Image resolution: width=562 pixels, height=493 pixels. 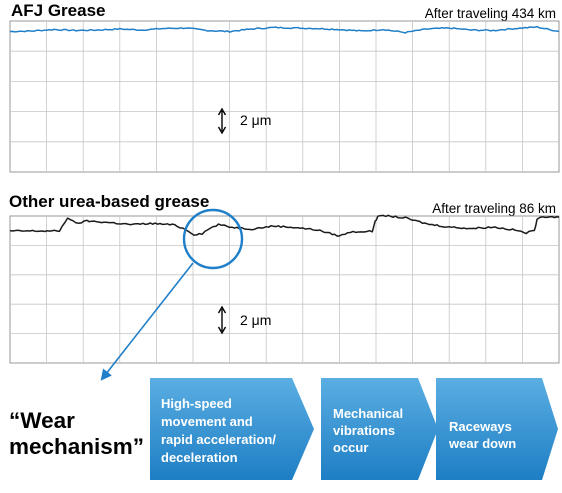 I want to click on step-2-text: Mechanical vibrations occur, so click(x=370, y=430).